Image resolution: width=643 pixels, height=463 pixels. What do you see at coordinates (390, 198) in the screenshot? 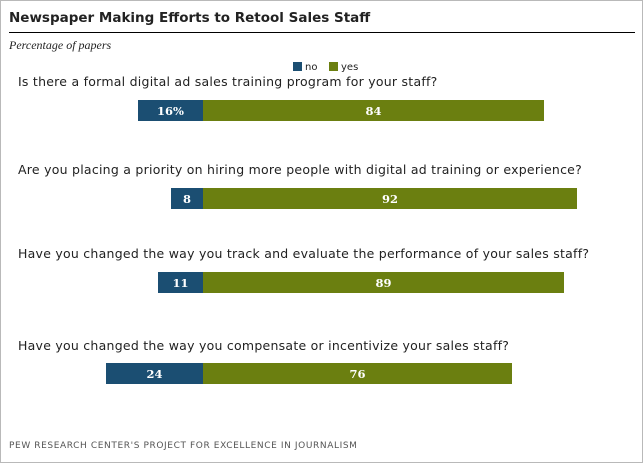
I see `bar-yes: 92` at bounding box center [390, 198].